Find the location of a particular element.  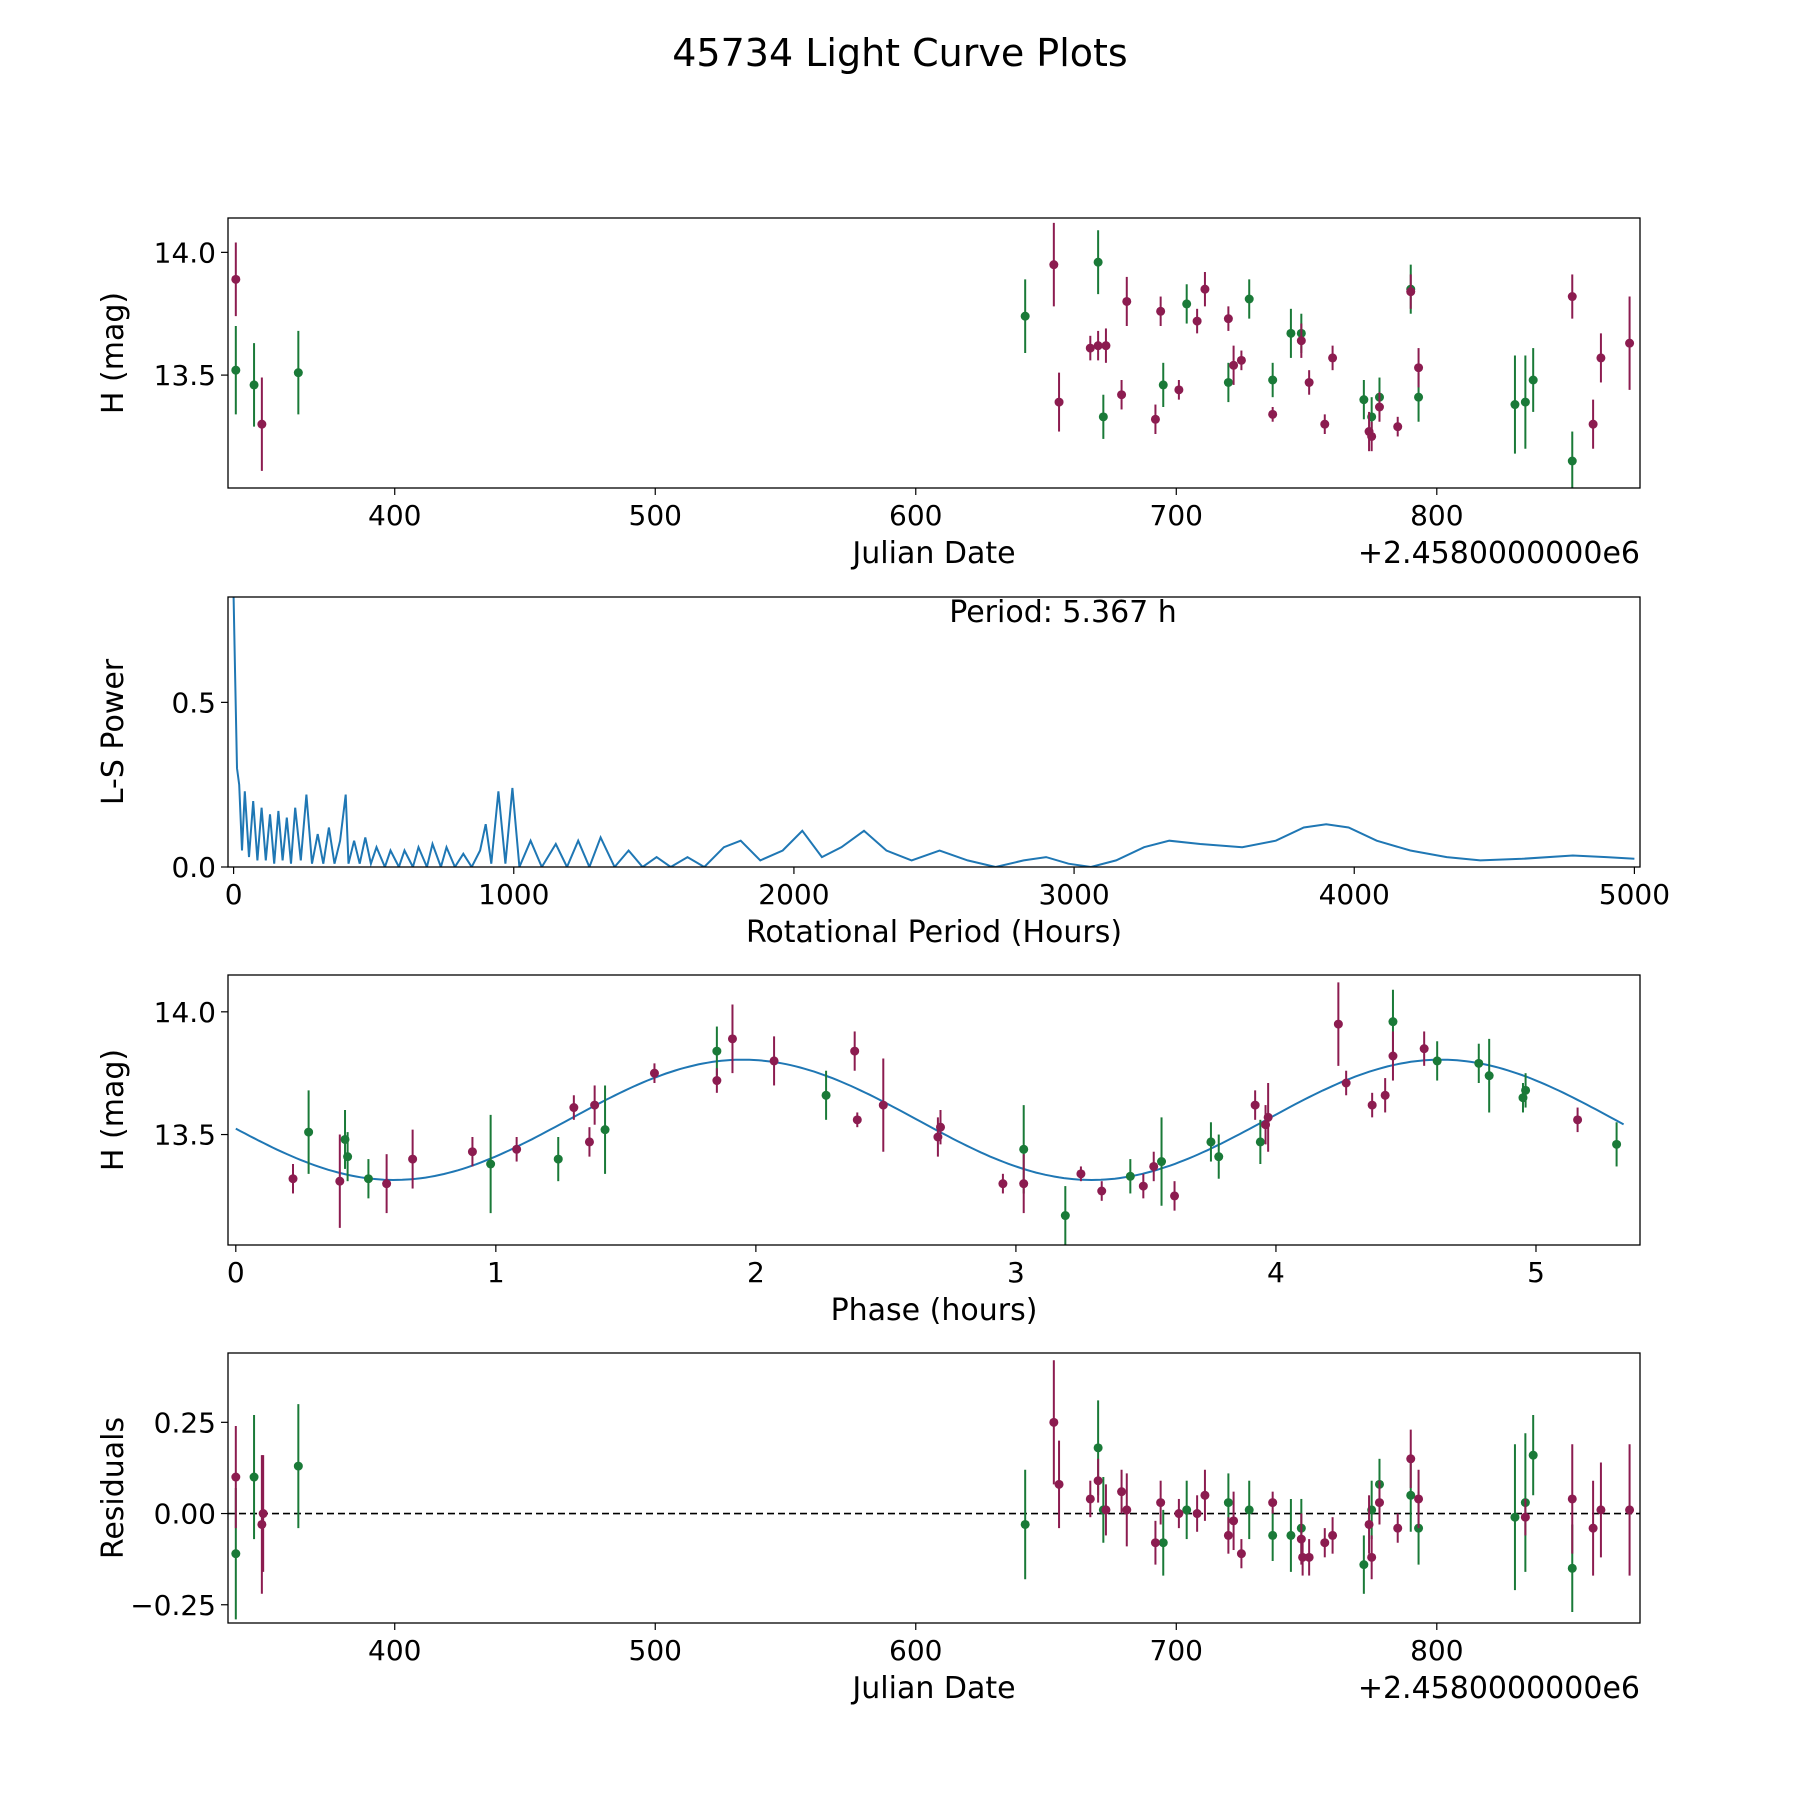

x-tick-label: 400 is located at coordinates (394, 1650).